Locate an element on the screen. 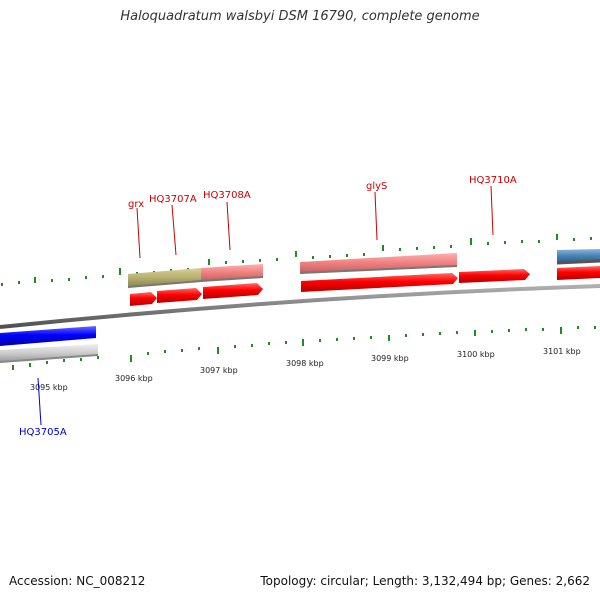 The height and width of the screenshot is (600, 600). reverse-tick-row is located at coordinates (304, 348).